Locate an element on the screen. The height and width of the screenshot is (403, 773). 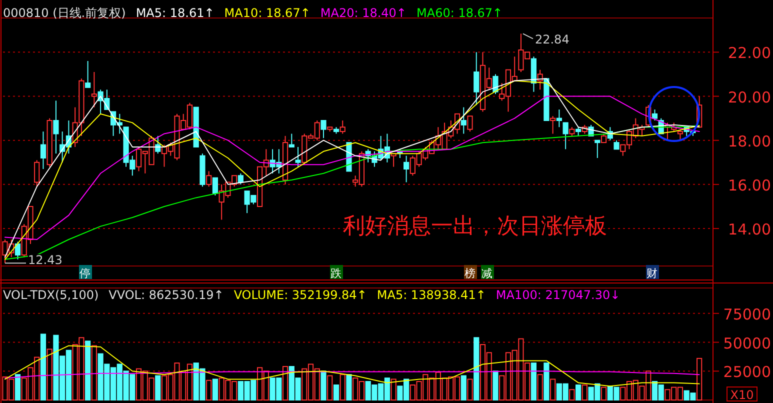
y-tick-label: 14.00 is located at coordinates (749, 229).